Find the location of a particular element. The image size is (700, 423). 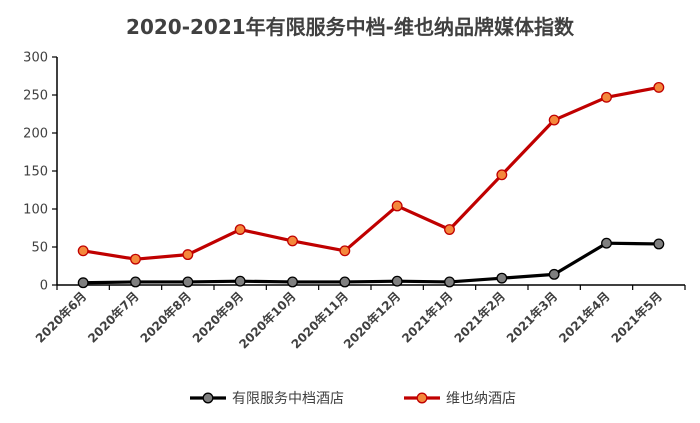

x-tick-label: 2021年4月 is located at coordinates (584, 317).